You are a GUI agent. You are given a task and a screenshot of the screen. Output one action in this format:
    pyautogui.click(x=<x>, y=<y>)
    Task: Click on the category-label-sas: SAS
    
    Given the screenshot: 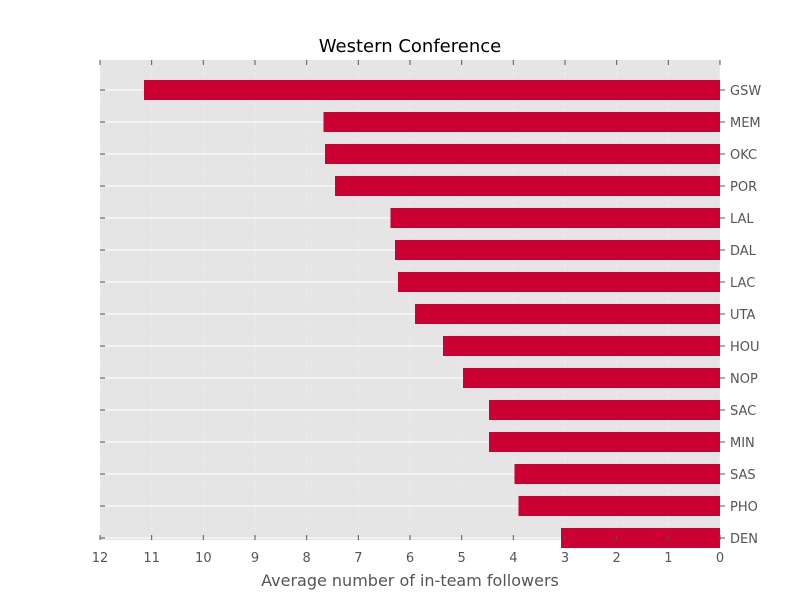 What is the action you would take?
    pyautogui.click(x=743, y=475)
    